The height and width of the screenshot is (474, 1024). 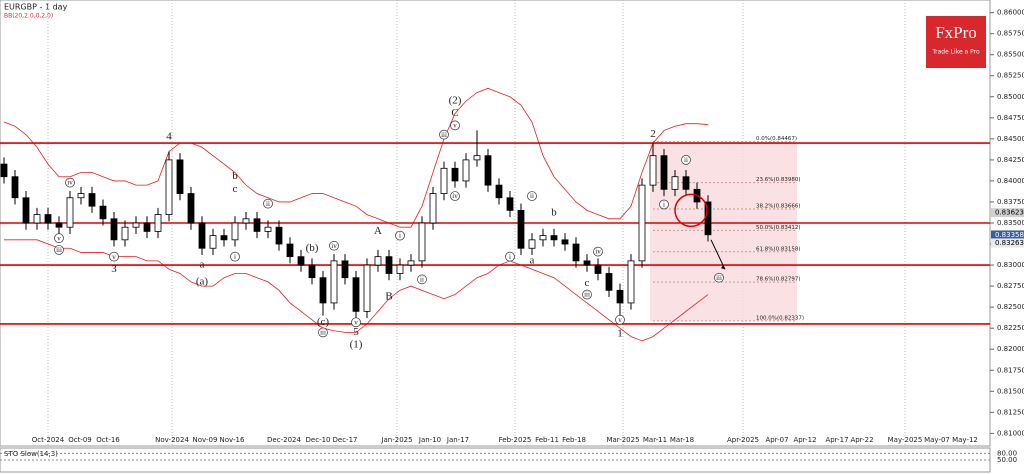 I want to click on bollinger-band, so click(x=356, y=290).